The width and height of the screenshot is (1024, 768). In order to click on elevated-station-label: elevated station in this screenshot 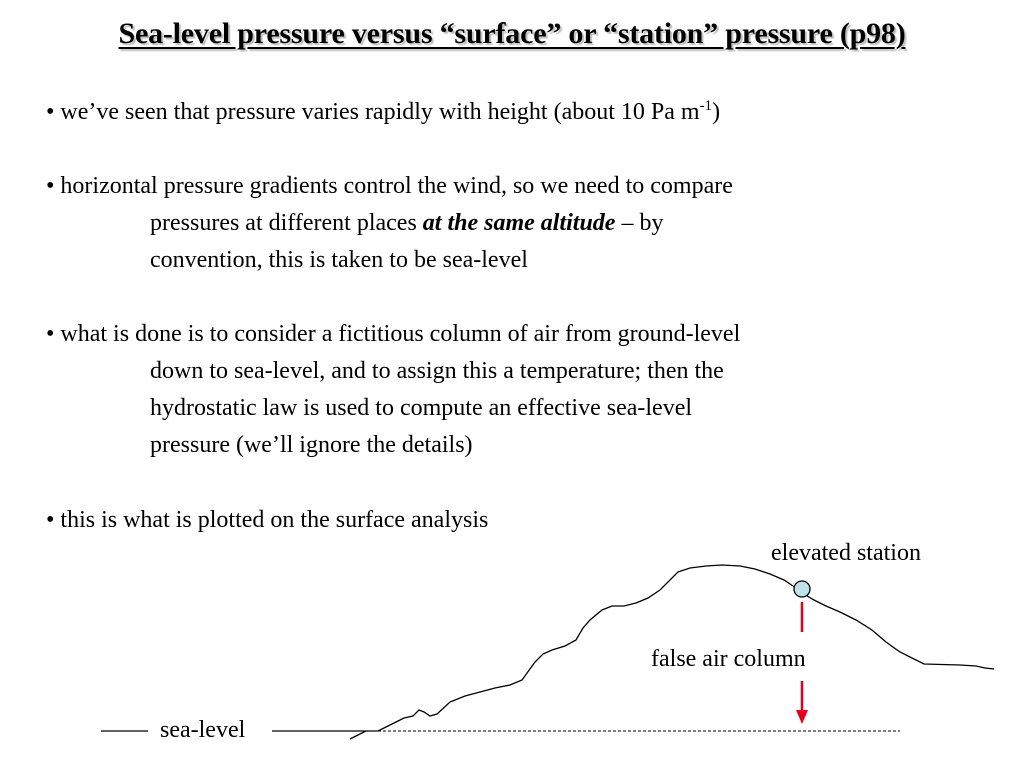, I will do `click(846, 553)`.